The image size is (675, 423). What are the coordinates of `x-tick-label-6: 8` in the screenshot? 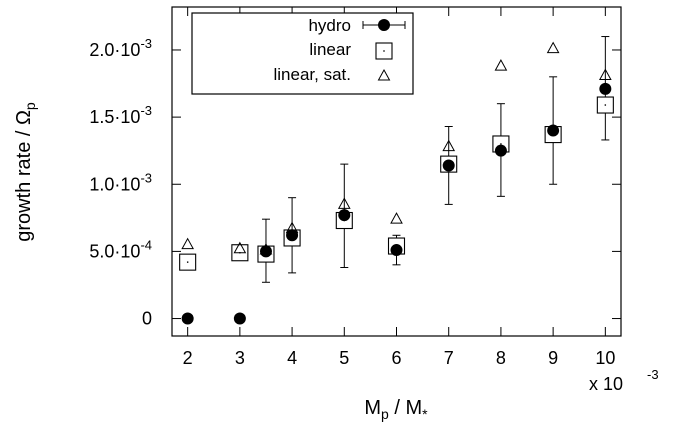 It's located at (501, 358).